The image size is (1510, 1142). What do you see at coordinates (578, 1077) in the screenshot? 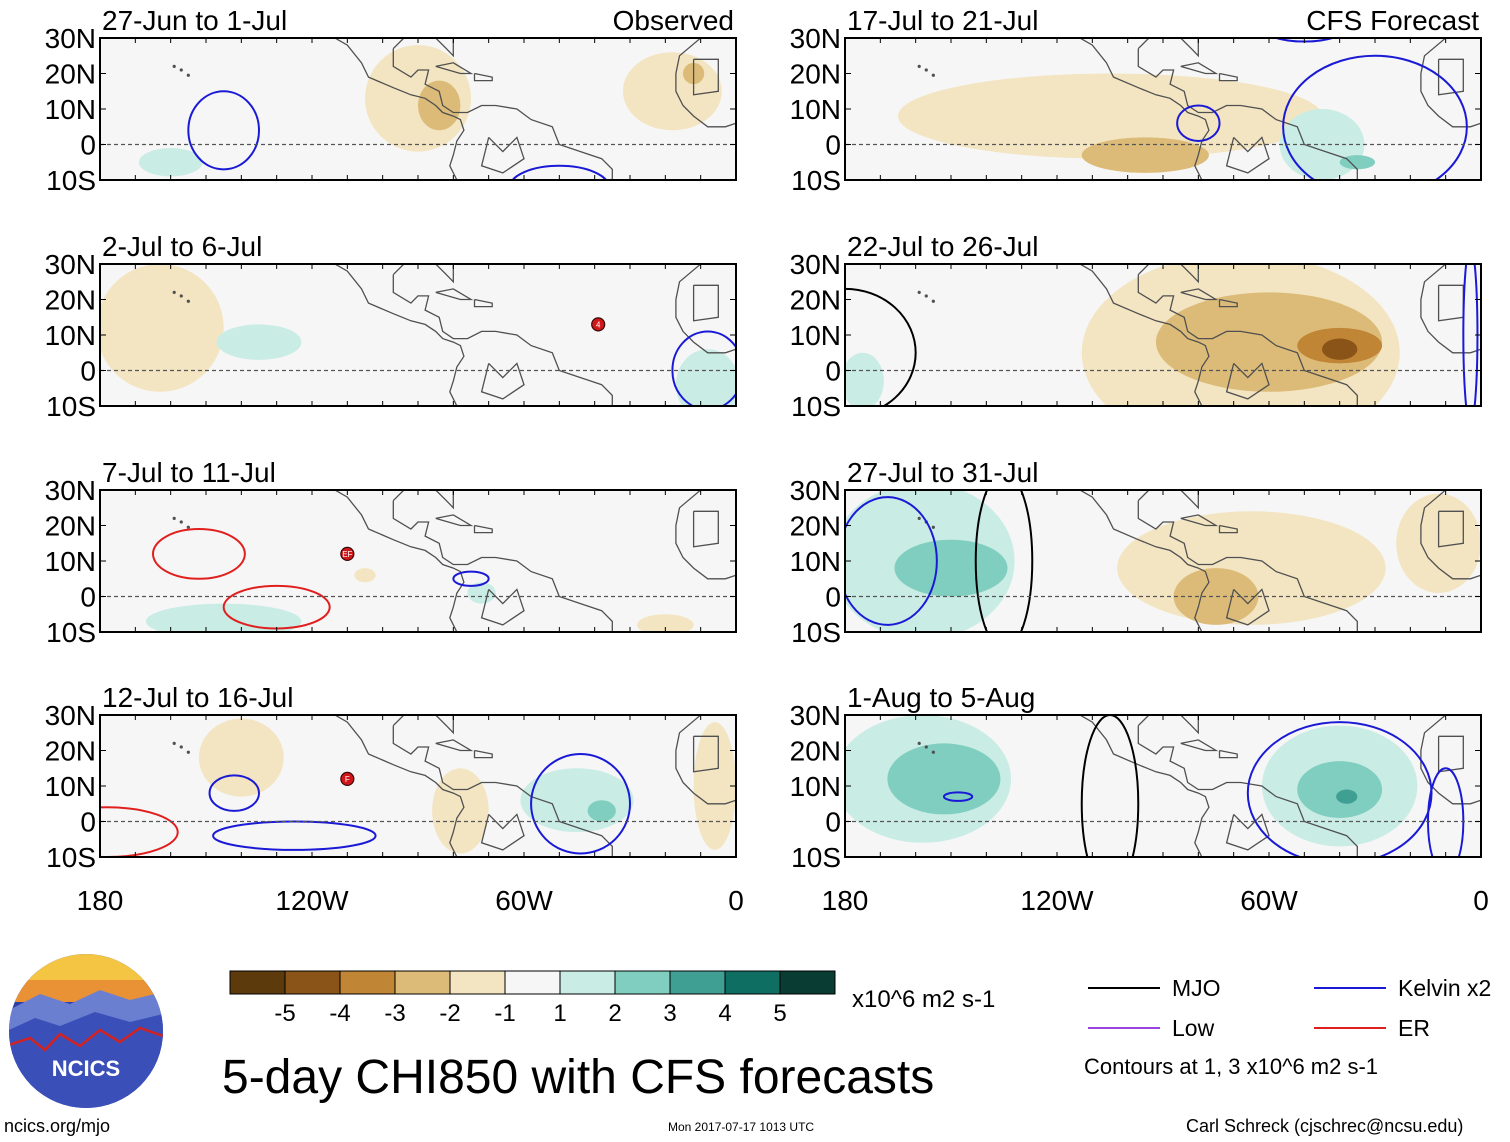
I see `figure-title: 5-day CHI850 with CFS forecasts` at bounding box center [578, 1077].